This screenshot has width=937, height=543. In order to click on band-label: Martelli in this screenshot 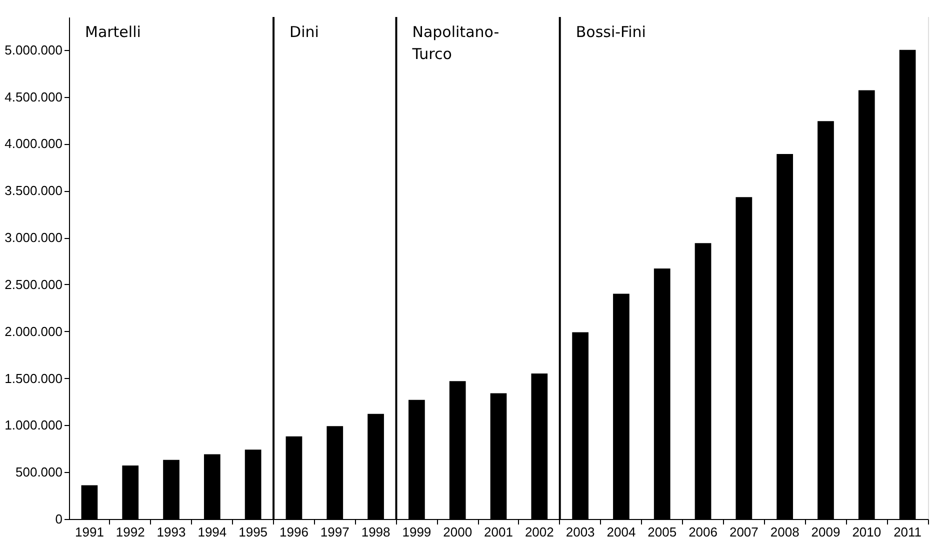, I will do `click(113, 32)`.